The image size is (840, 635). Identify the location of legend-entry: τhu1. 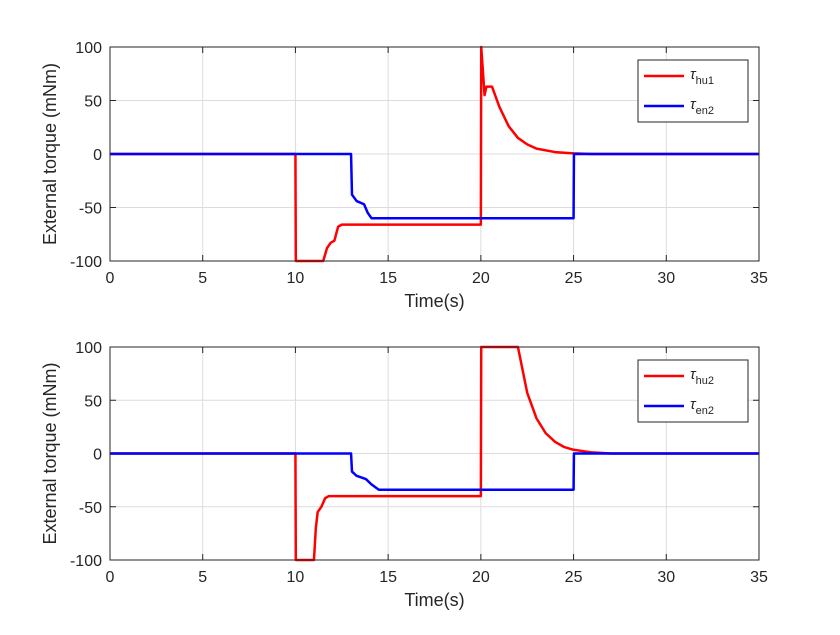
(702, 76).